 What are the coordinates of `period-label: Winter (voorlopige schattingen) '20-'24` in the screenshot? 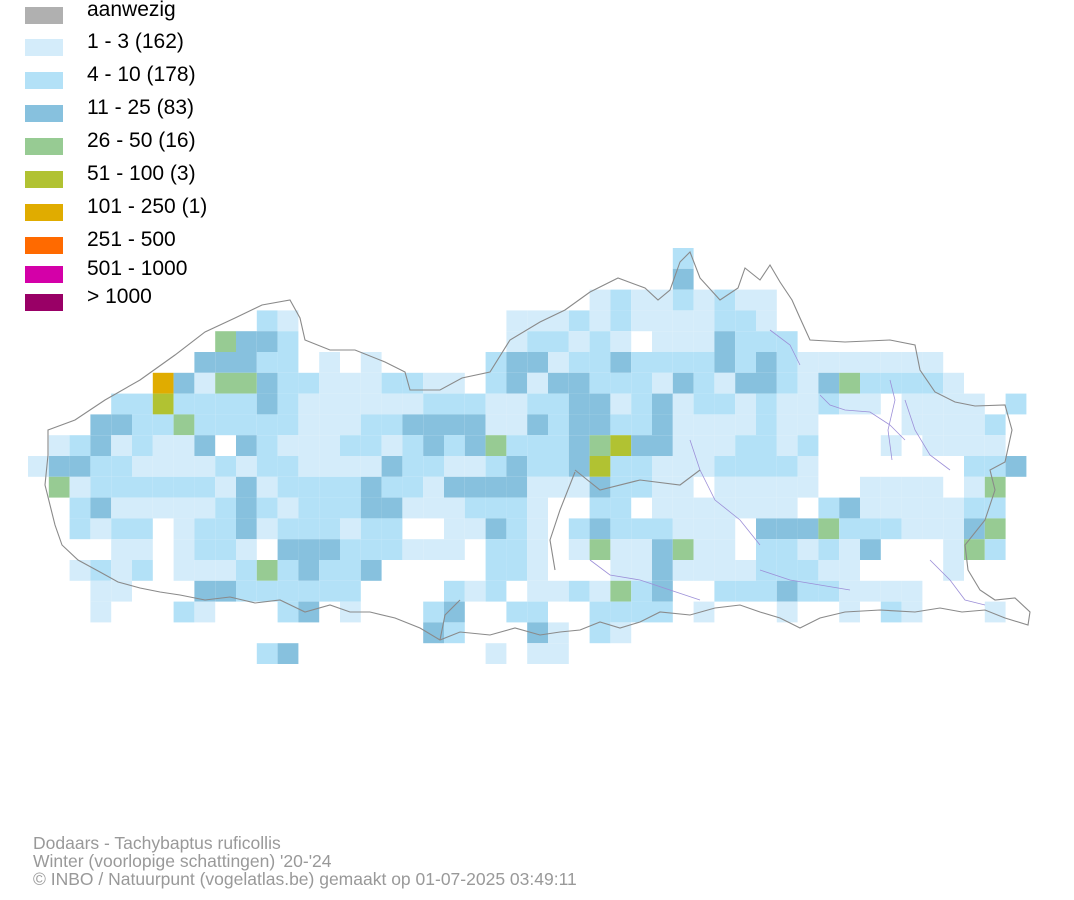 It's located at (182, 861).